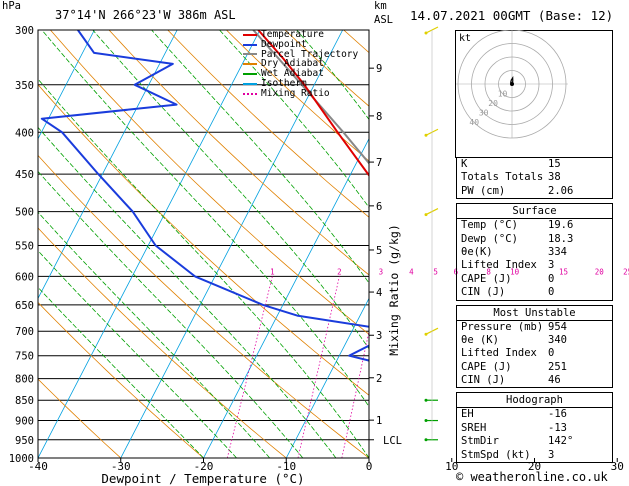 The width and height of the screenshot is (629, 486). I want to click on temperature-tick-label: 10, so click(451, 466).